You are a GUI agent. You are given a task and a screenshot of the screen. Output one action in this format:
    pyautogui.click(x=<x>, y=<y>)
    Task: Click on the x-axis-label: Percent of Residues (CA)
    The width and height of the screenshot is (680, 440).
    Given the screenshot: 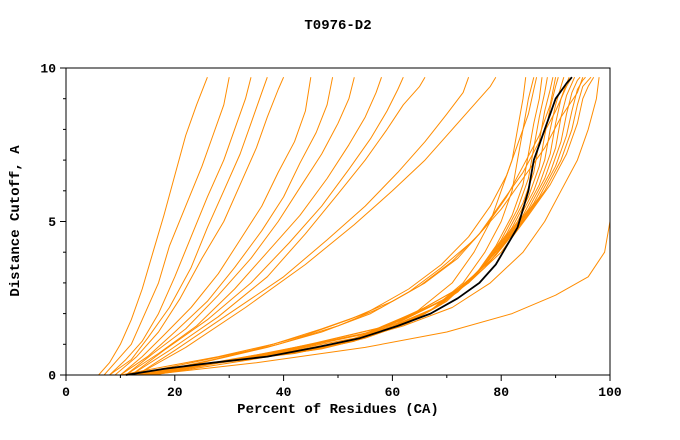 What is the action you would take?
    pyautogui.click(x=338, y=410)
    